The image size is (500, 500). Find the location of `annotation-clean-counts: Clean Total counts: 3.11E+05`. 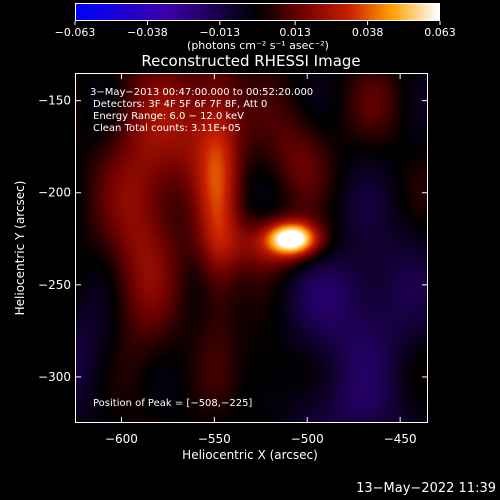

annotation-clean-counts: Clean Total counts: 3.11E+05 is located at coordinates (167, 128).